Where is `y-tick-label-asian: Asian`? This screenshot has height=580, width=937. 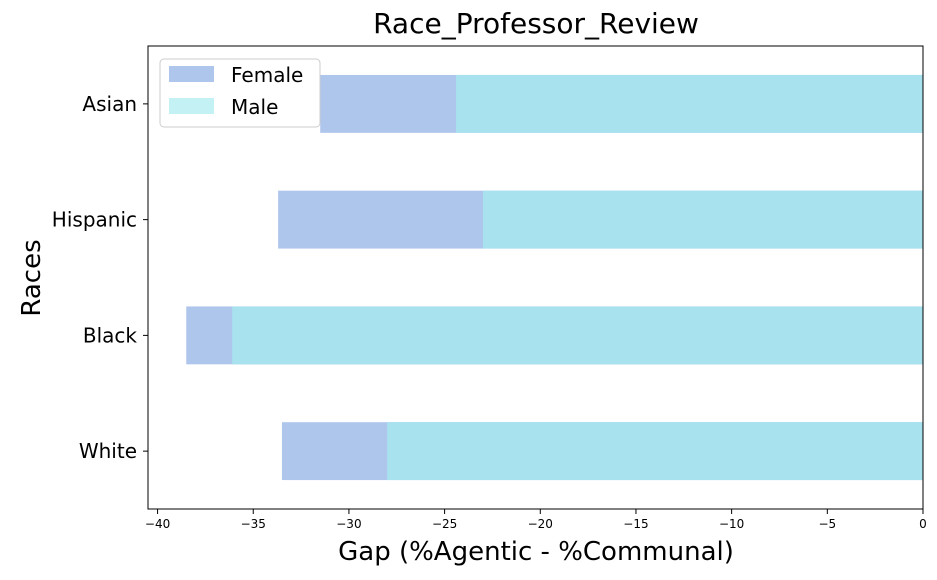
y-tick-label-asian: Asian is located at coordinates (109, 104).